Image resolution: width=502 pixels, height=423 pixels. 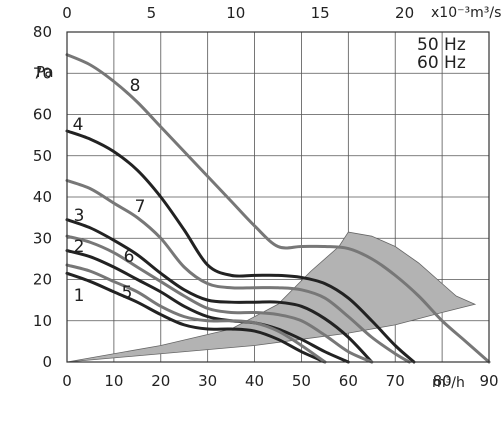 I want to click on x-tick-label: 70, so click(x=395, y=381).